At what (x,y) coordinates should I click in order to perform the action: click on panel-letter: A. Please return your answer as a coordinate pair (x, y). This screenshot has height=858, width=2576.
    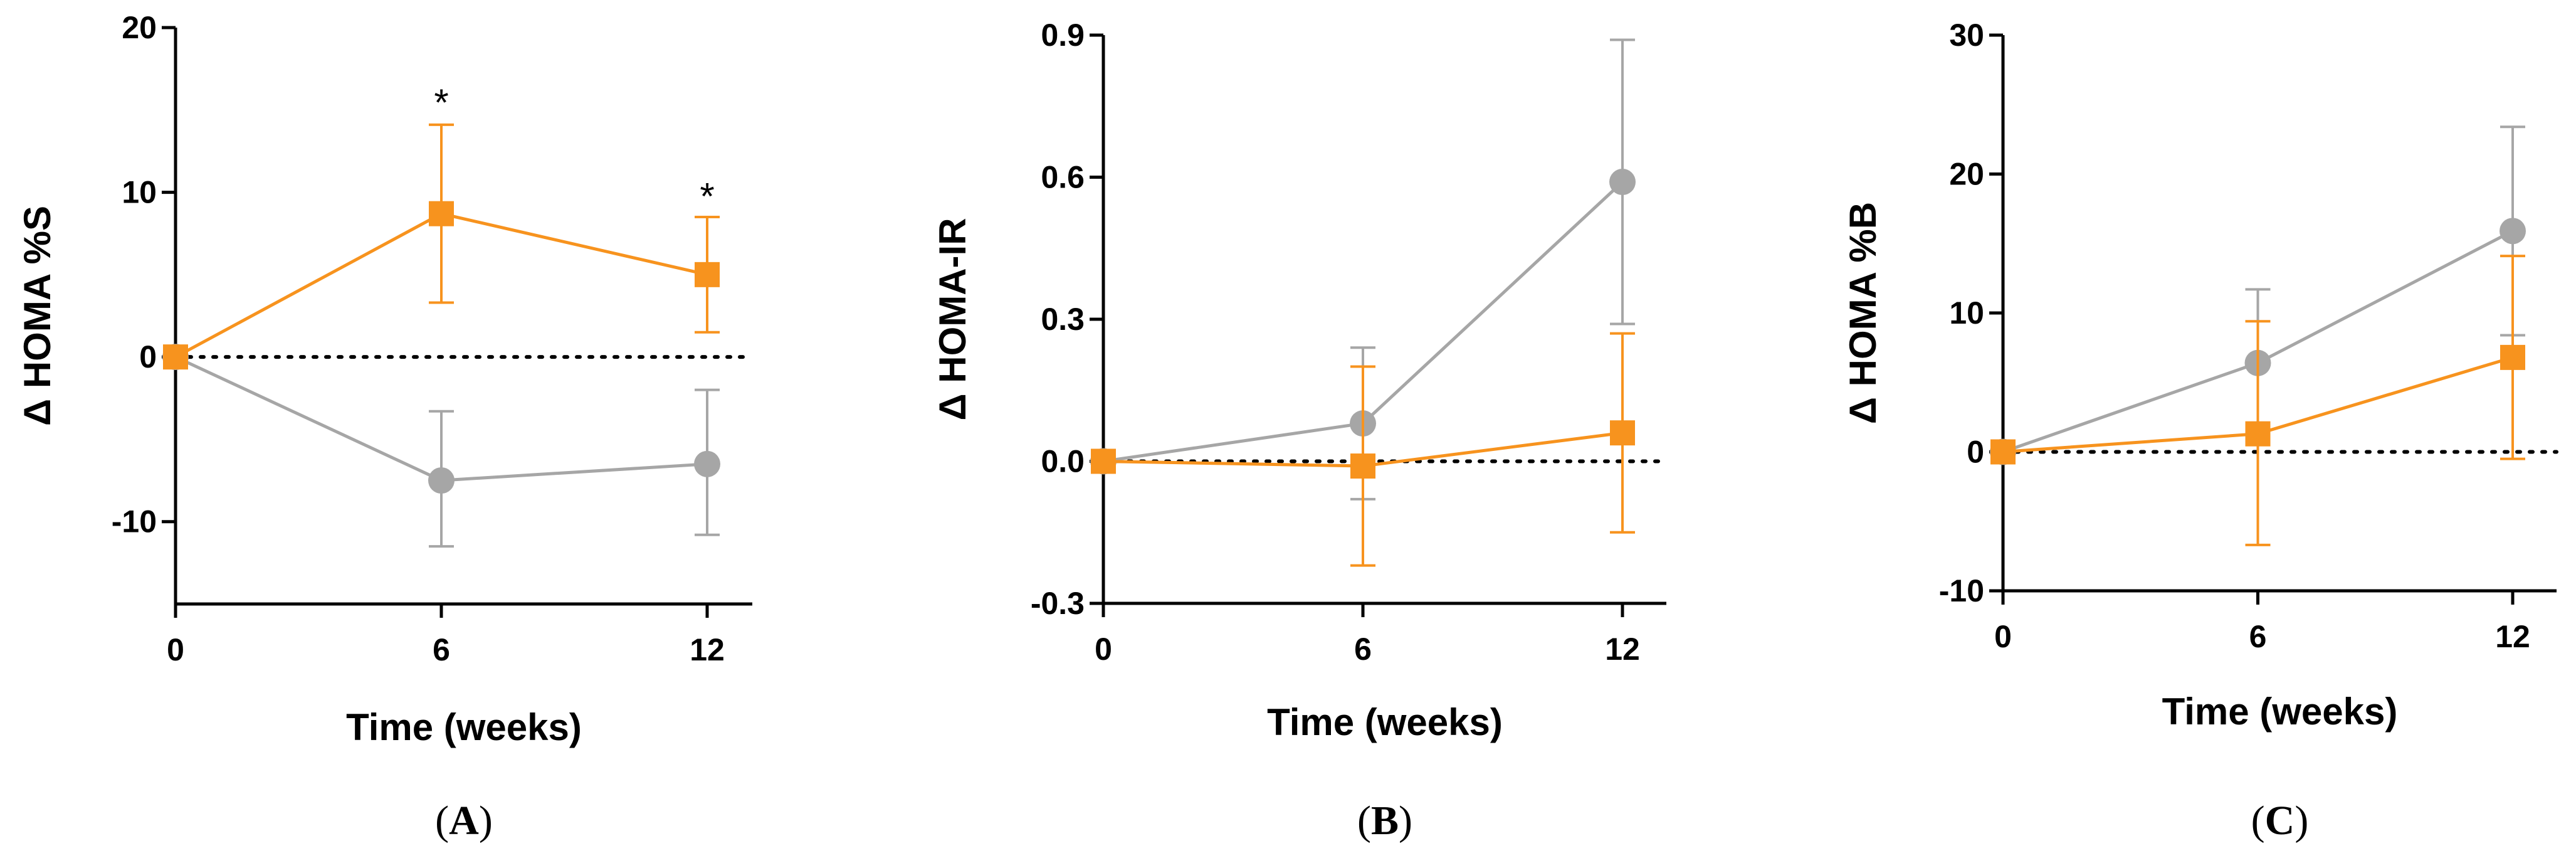
    Looking at the image, I should click on (464, 821).